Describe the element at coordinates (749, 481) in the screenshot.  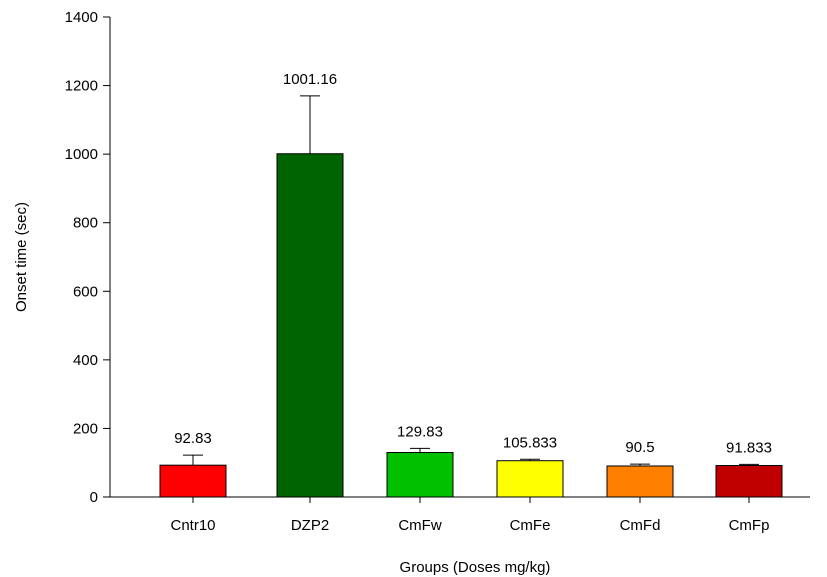
I see `bar-cmfp` at that location.